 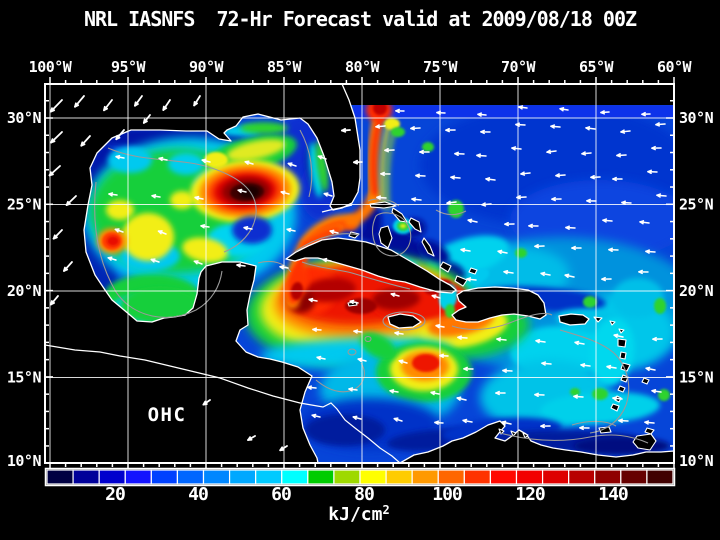 What do you see at coordinates (363, 67) in the screenshot?
I see `lon-axis-label: 80°W` at bounding box center [363, 67].